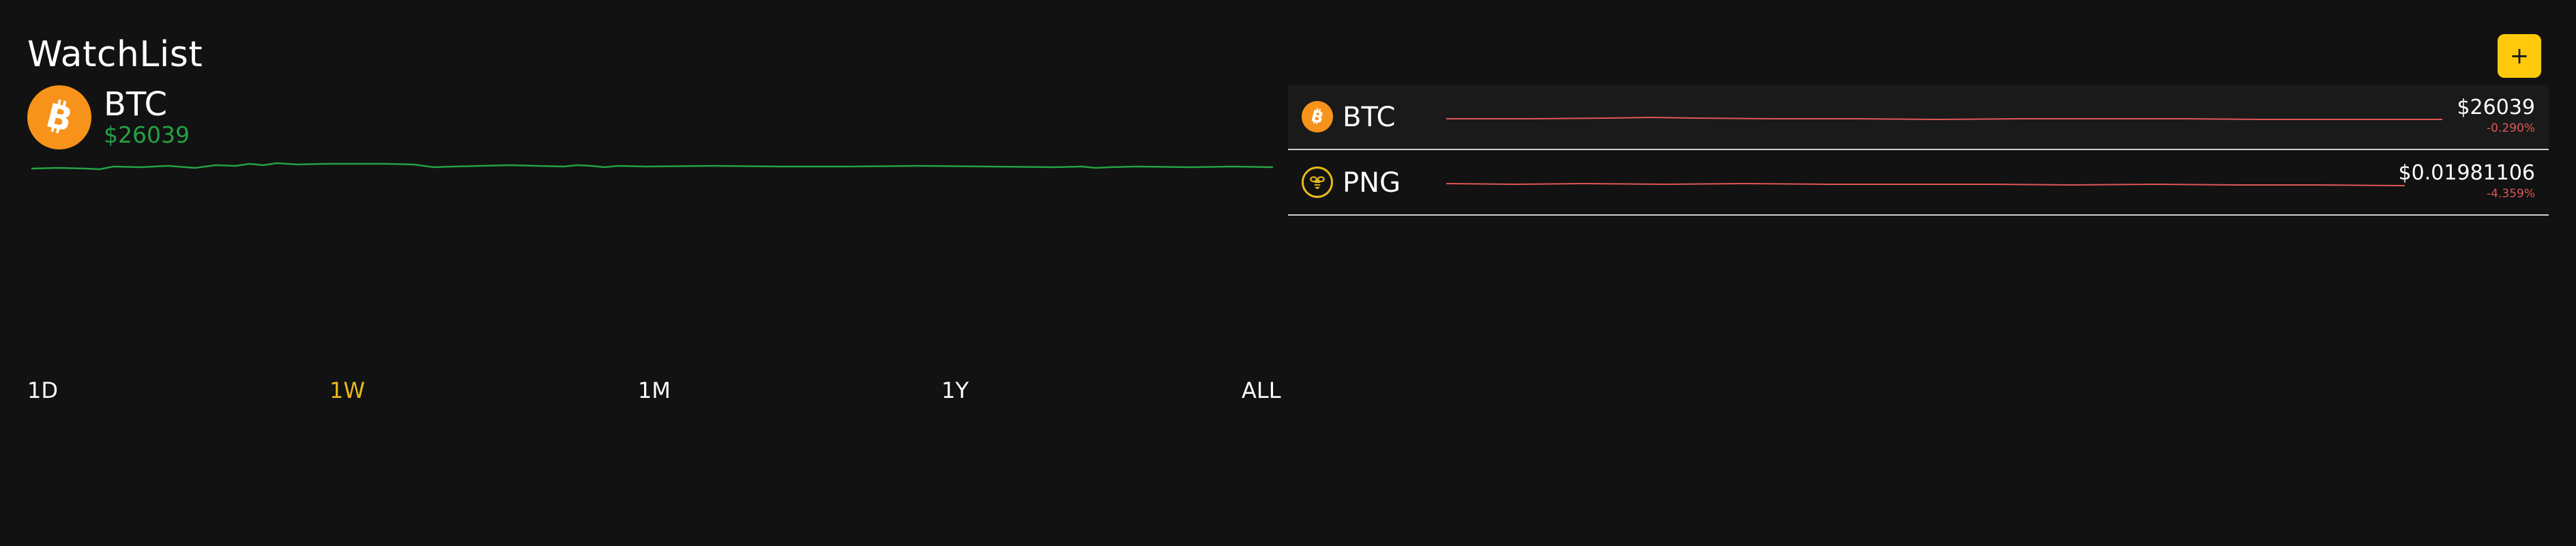 The image size is (2576, 546). I want to click on page-title: WatchList, so click(115, 54).